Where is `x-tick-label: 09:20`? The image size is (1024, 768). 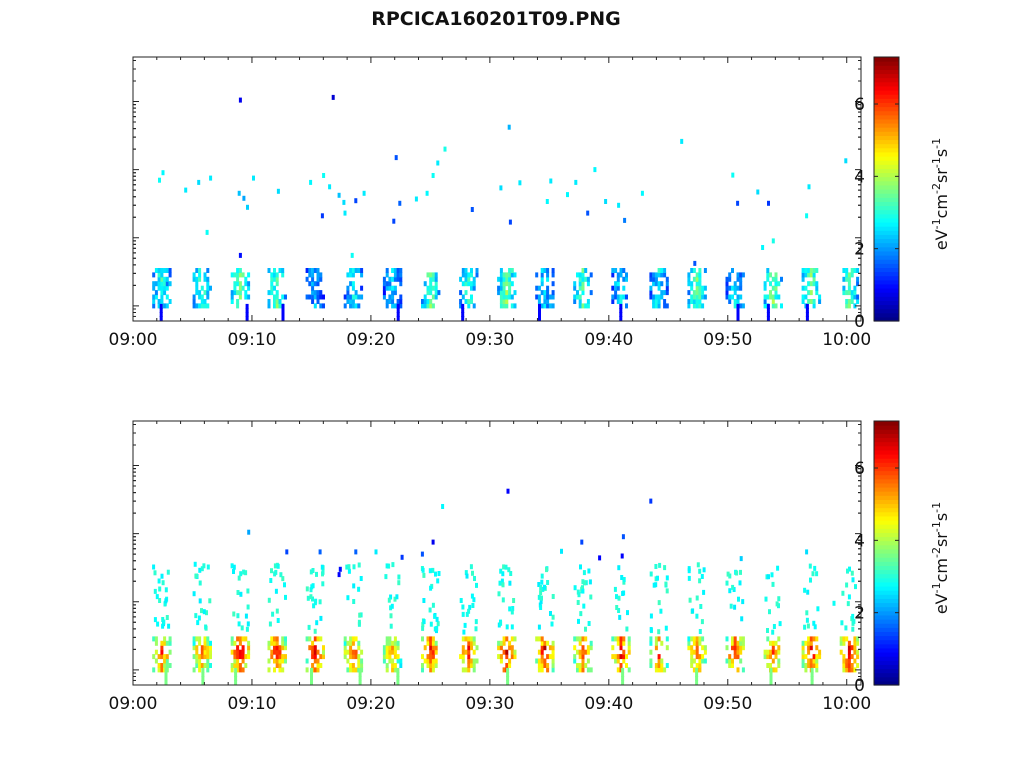
x-tick-label: 09:20 is located at coordinates (370, 340).